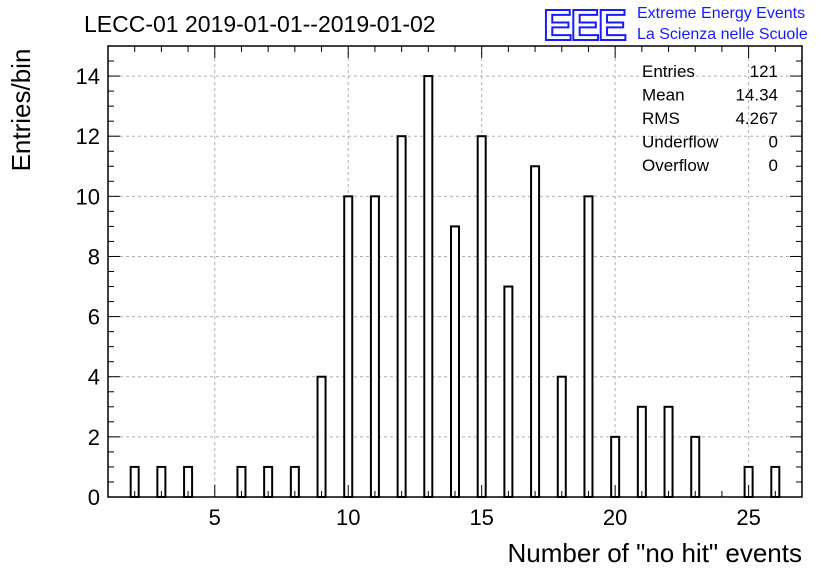 This screenshot has height=572, width=836. I want to click on stat-value: 121, so click(764, 71).